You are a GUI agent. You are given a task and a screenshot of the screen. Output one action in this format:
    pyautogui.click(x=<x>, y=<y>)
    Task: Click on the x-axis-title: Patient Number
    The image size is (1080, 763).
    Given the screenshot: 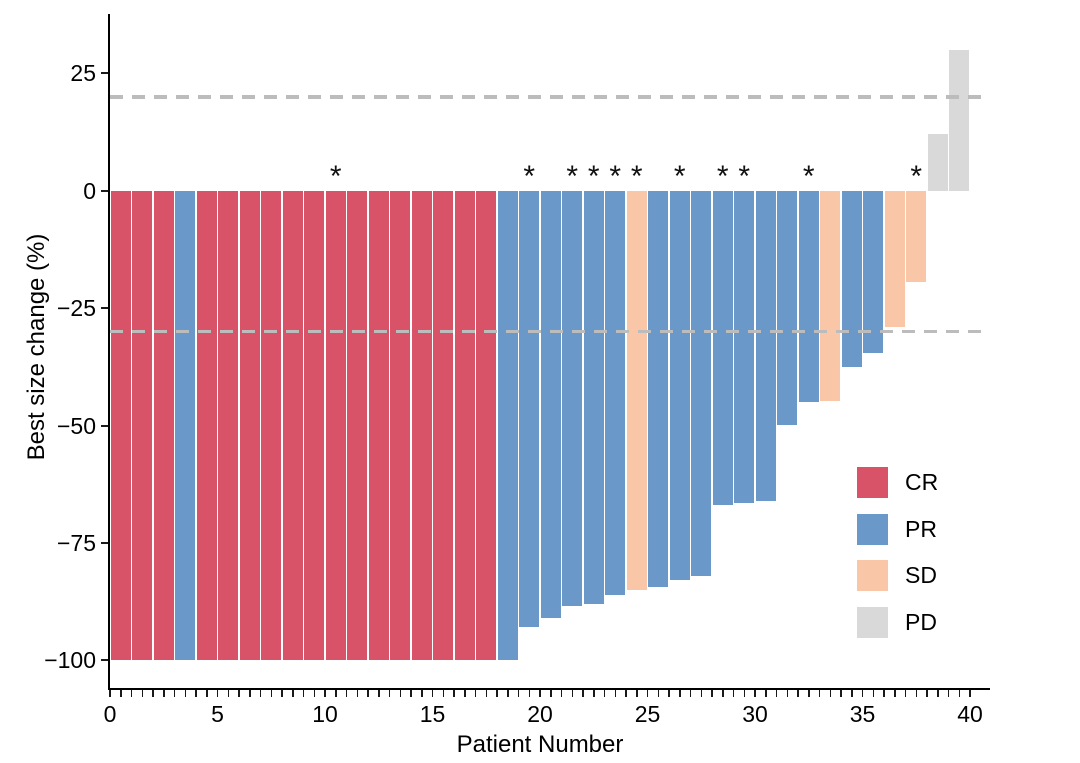 What is the action you would take?
    pyautogui.click(x=540, y=744)
    